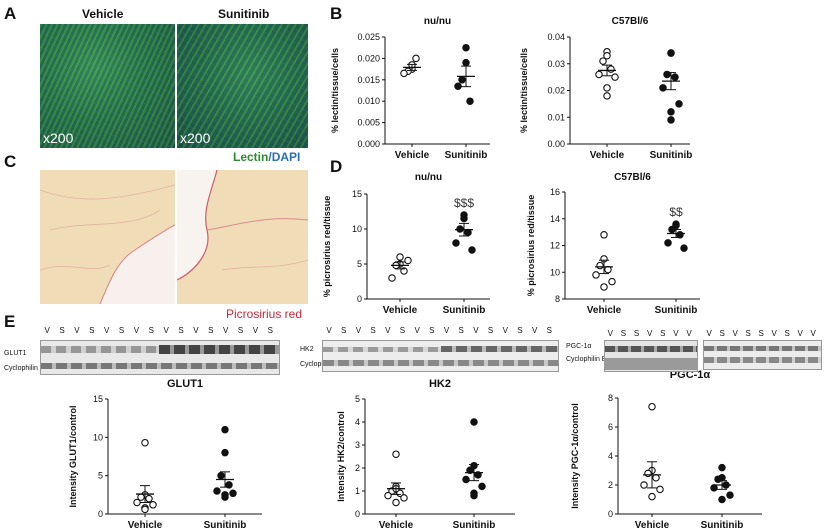 This screenshot has height=532, width=825. Describe the element at coordinates (242, 237) in the screenshot. I see `picrosirius-image-sunitinib` at that location.